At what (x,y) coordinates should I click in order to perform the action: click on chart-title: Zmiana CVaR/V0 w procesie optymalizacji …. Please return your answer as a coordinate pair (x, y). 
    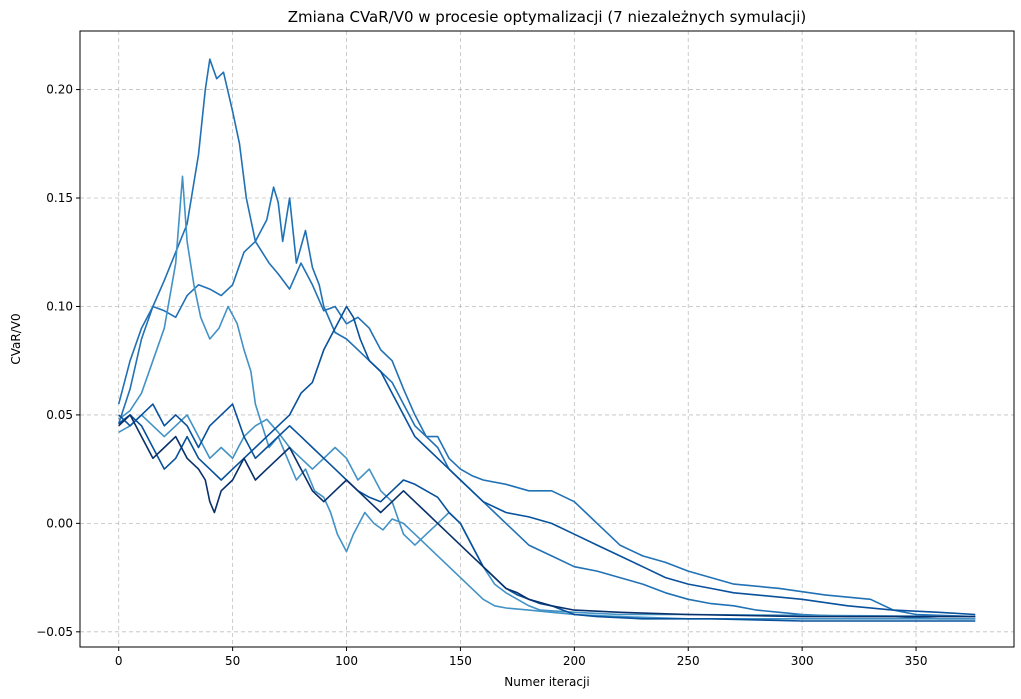
    Looking at the image, I should click on (547, 17).